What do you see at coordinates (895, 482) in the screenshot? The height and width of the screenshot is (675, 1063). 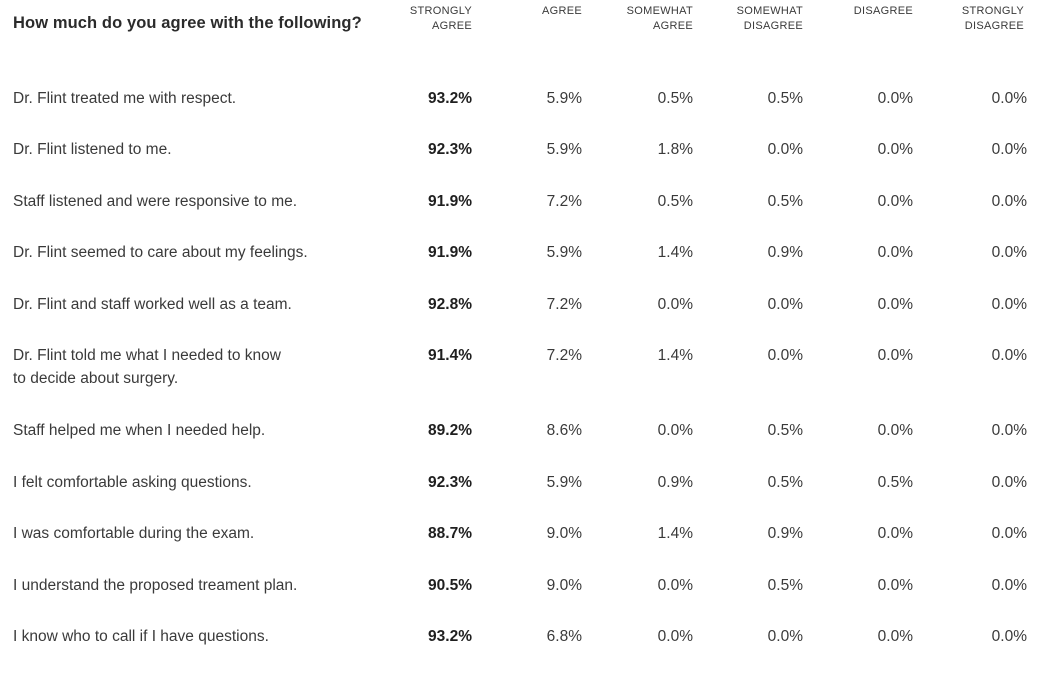 I see `cell-disagree: 0.5%` at bounding box center [895, 482].